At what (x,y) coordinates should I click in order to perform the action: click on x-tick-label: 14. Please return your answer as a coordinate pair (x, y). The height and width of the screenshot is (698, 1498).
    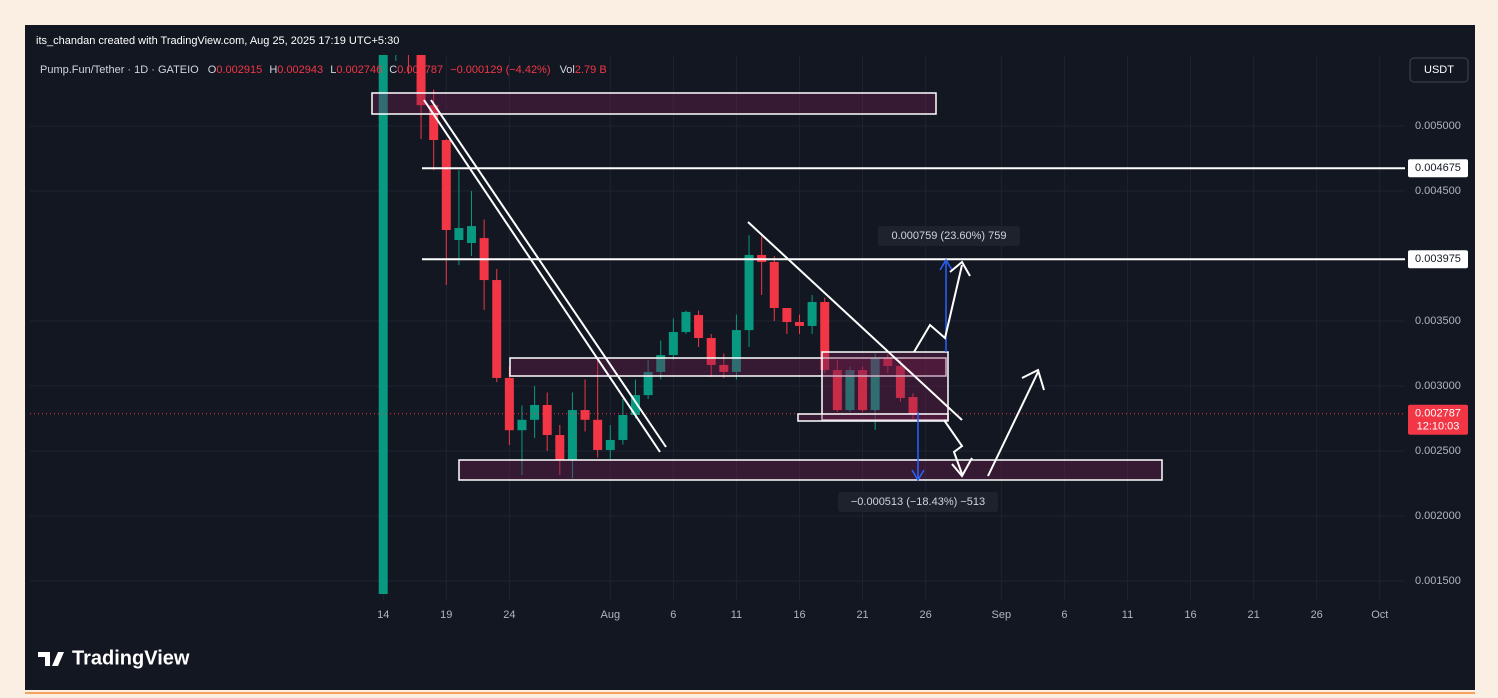
    Looking at the image, I should click on (383, 615).